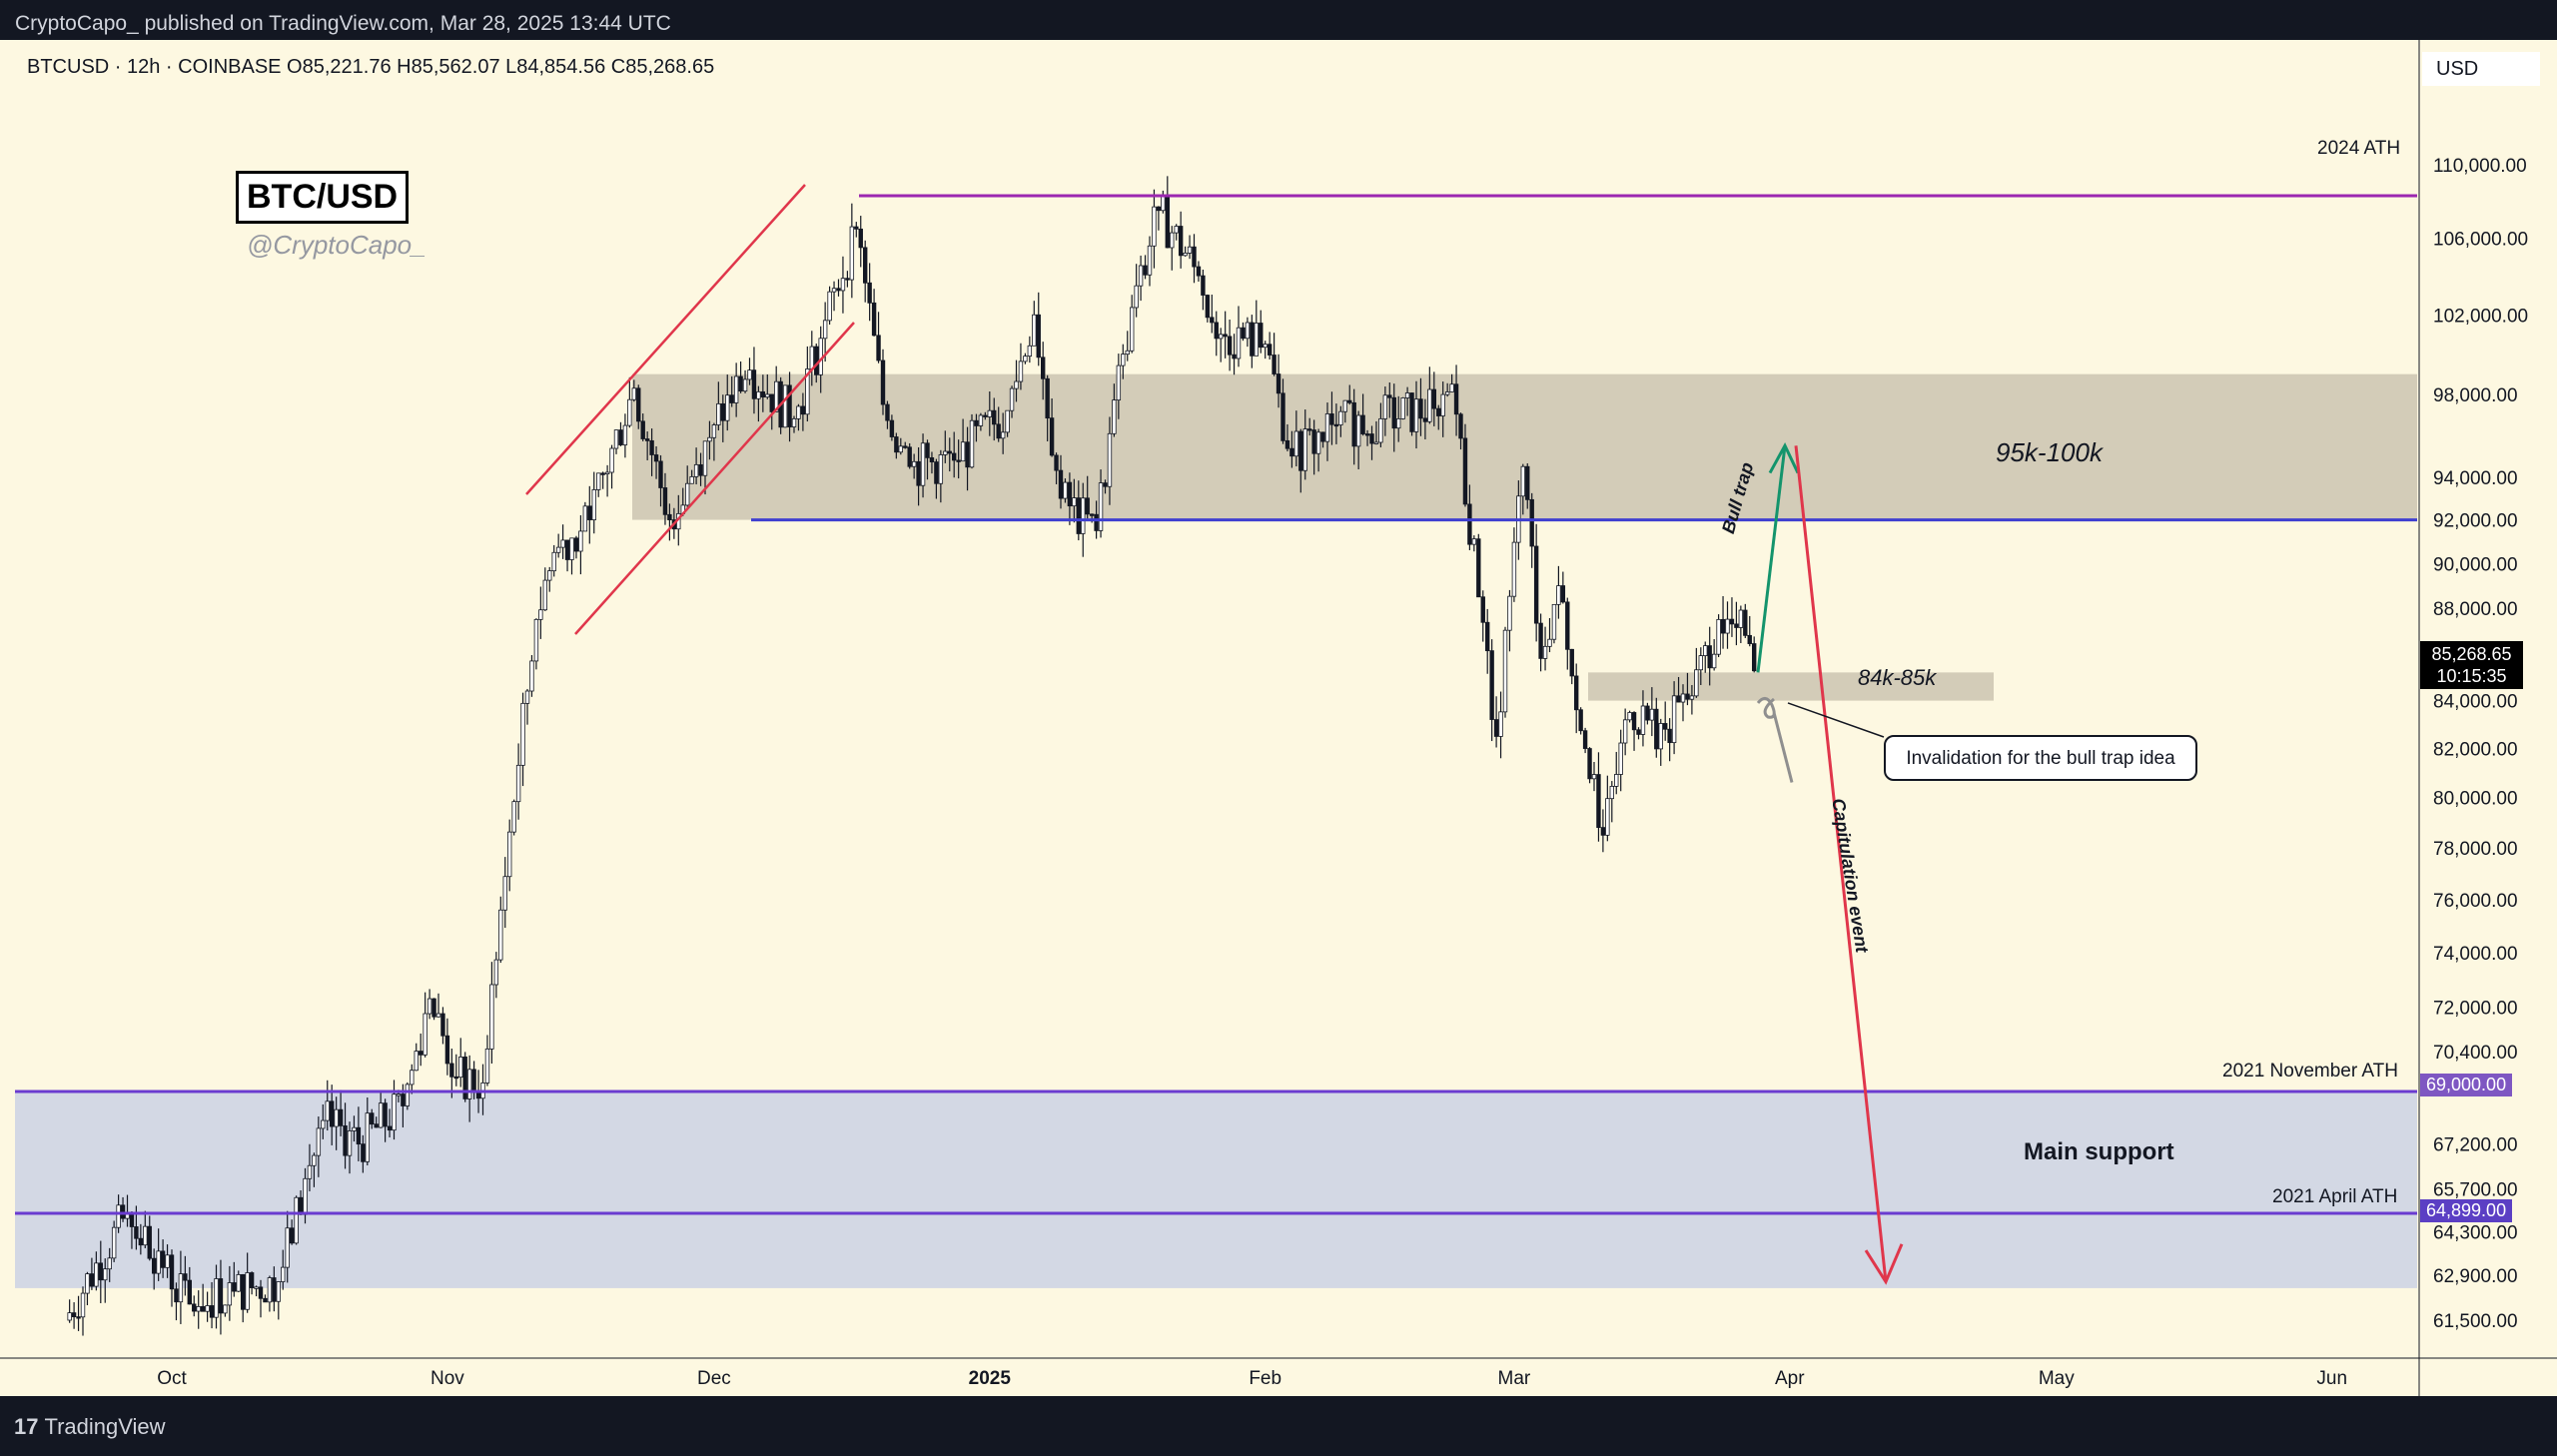  Describe the element at coordinates (2475, 478) in the screenshot. I see `price-tick-label: 94,000.00` at that location.